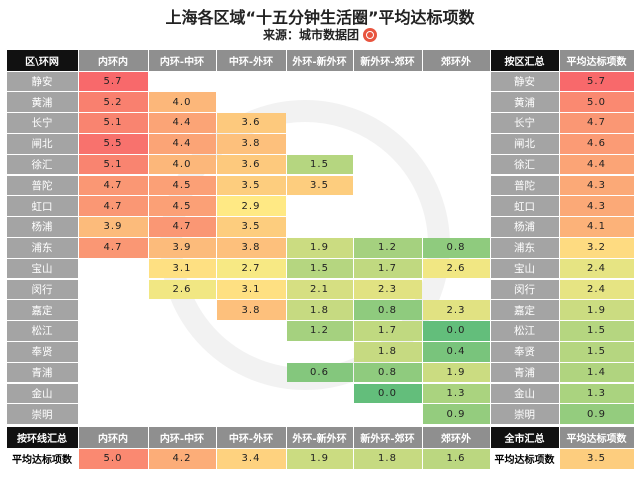 Image resolution: width=640 pixels, height=481 pixels. Describe the element at coordinates (320, 17) in the screenshot. I see `chart-title: 上海各区域“十五分钟生活圈”平均达标项数` at that location.